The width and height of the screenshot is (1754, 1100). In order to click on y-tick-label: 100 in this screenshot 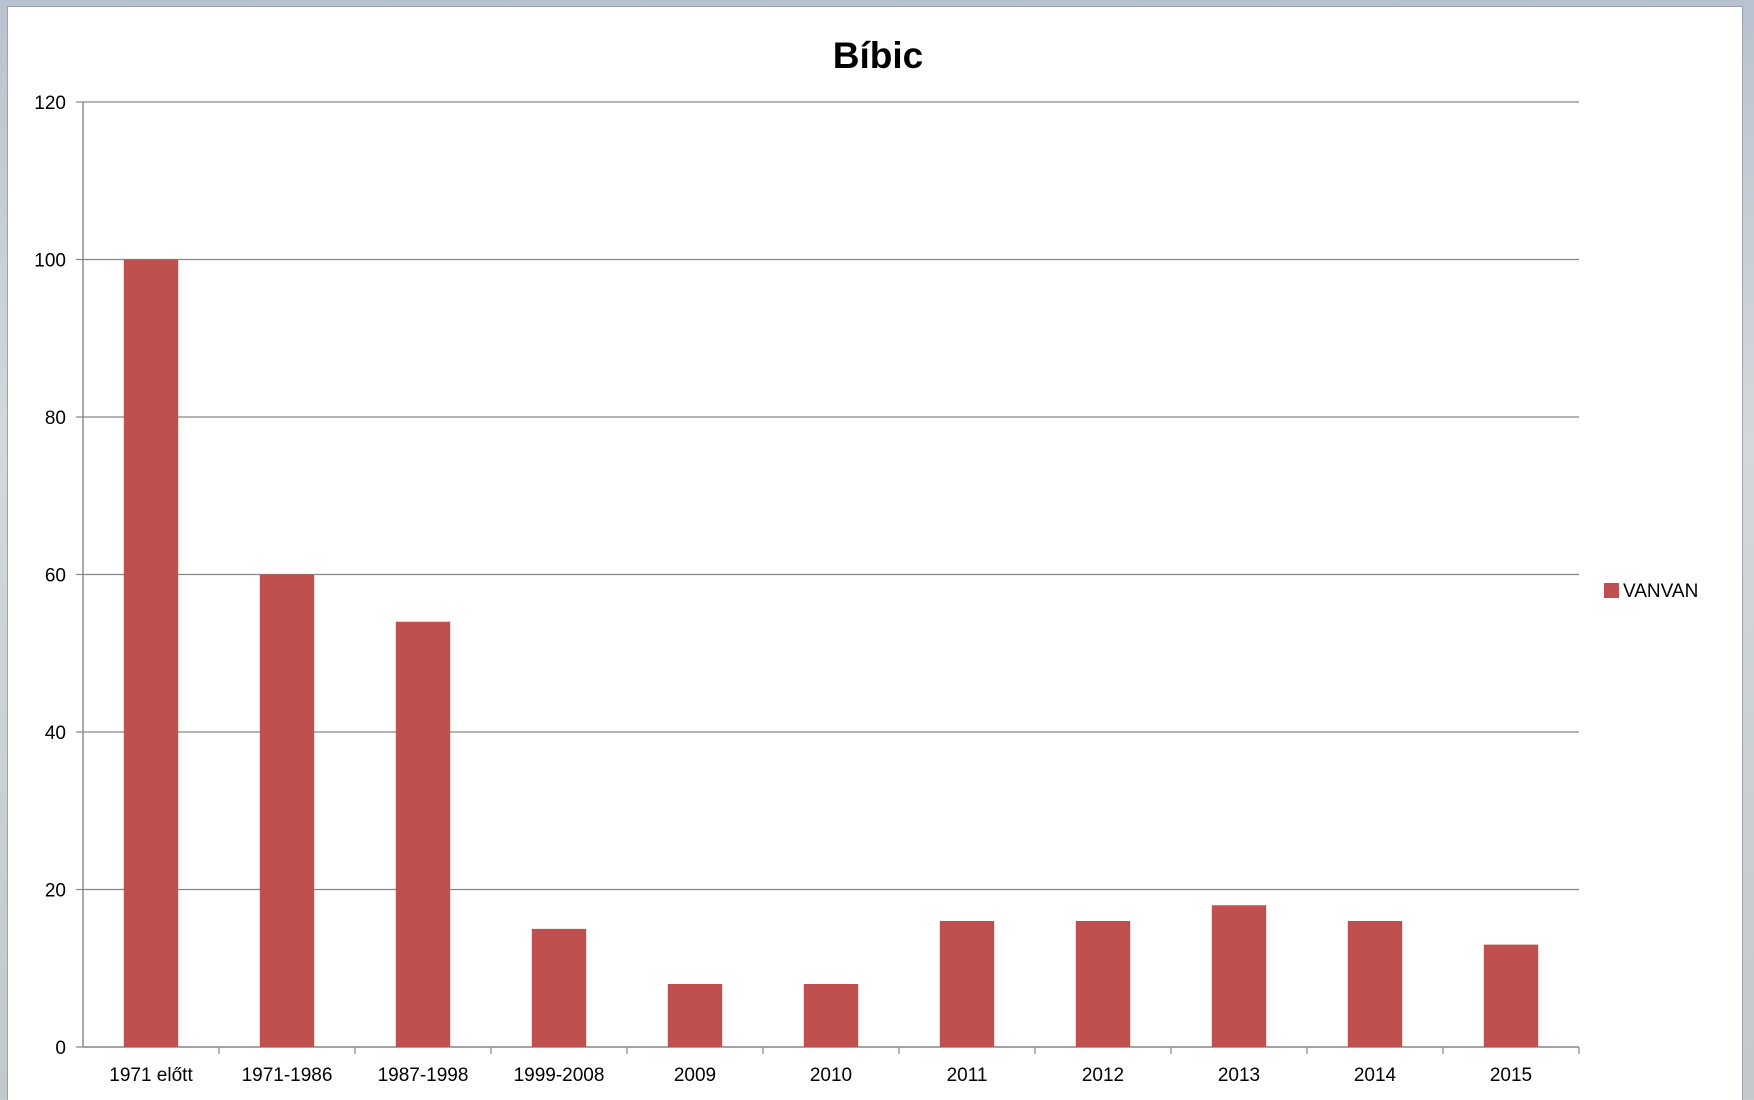, I will do `click(50, 261)`.